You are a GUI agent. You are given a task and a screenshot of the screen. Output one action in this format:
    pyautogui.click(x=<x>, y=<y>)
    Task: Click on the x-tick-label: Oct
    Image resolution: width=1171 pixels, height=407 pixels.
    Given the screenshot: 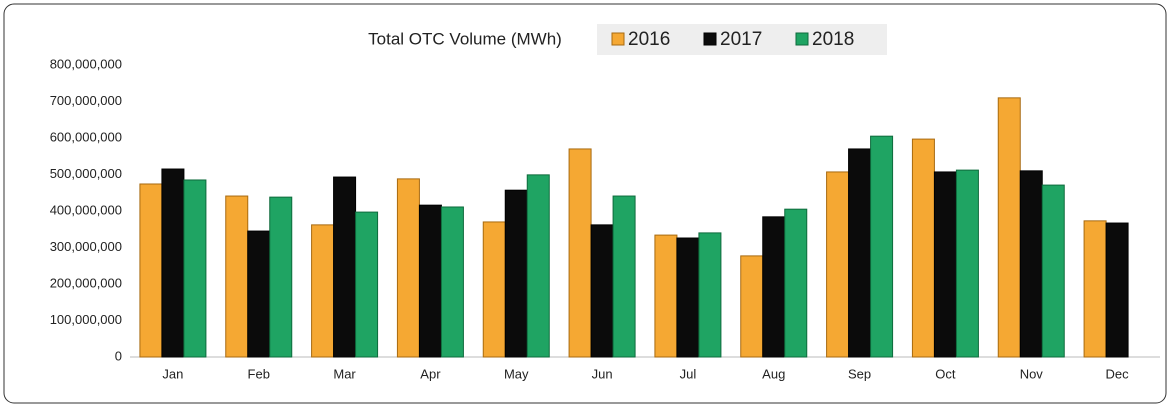 What is the action you would take?
    pyautogui.click(x=945, y=373)
    